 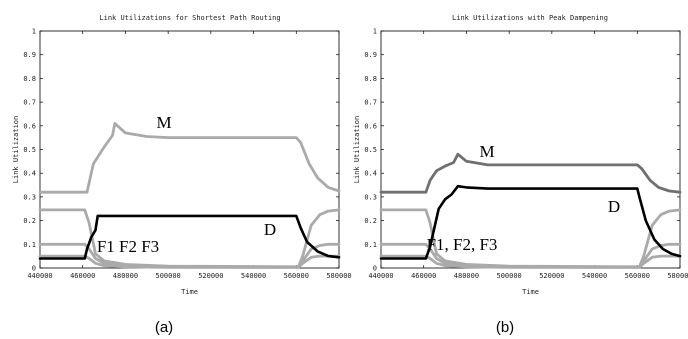 I want to click on panel-caption: (a), so click(x=164, y=327).